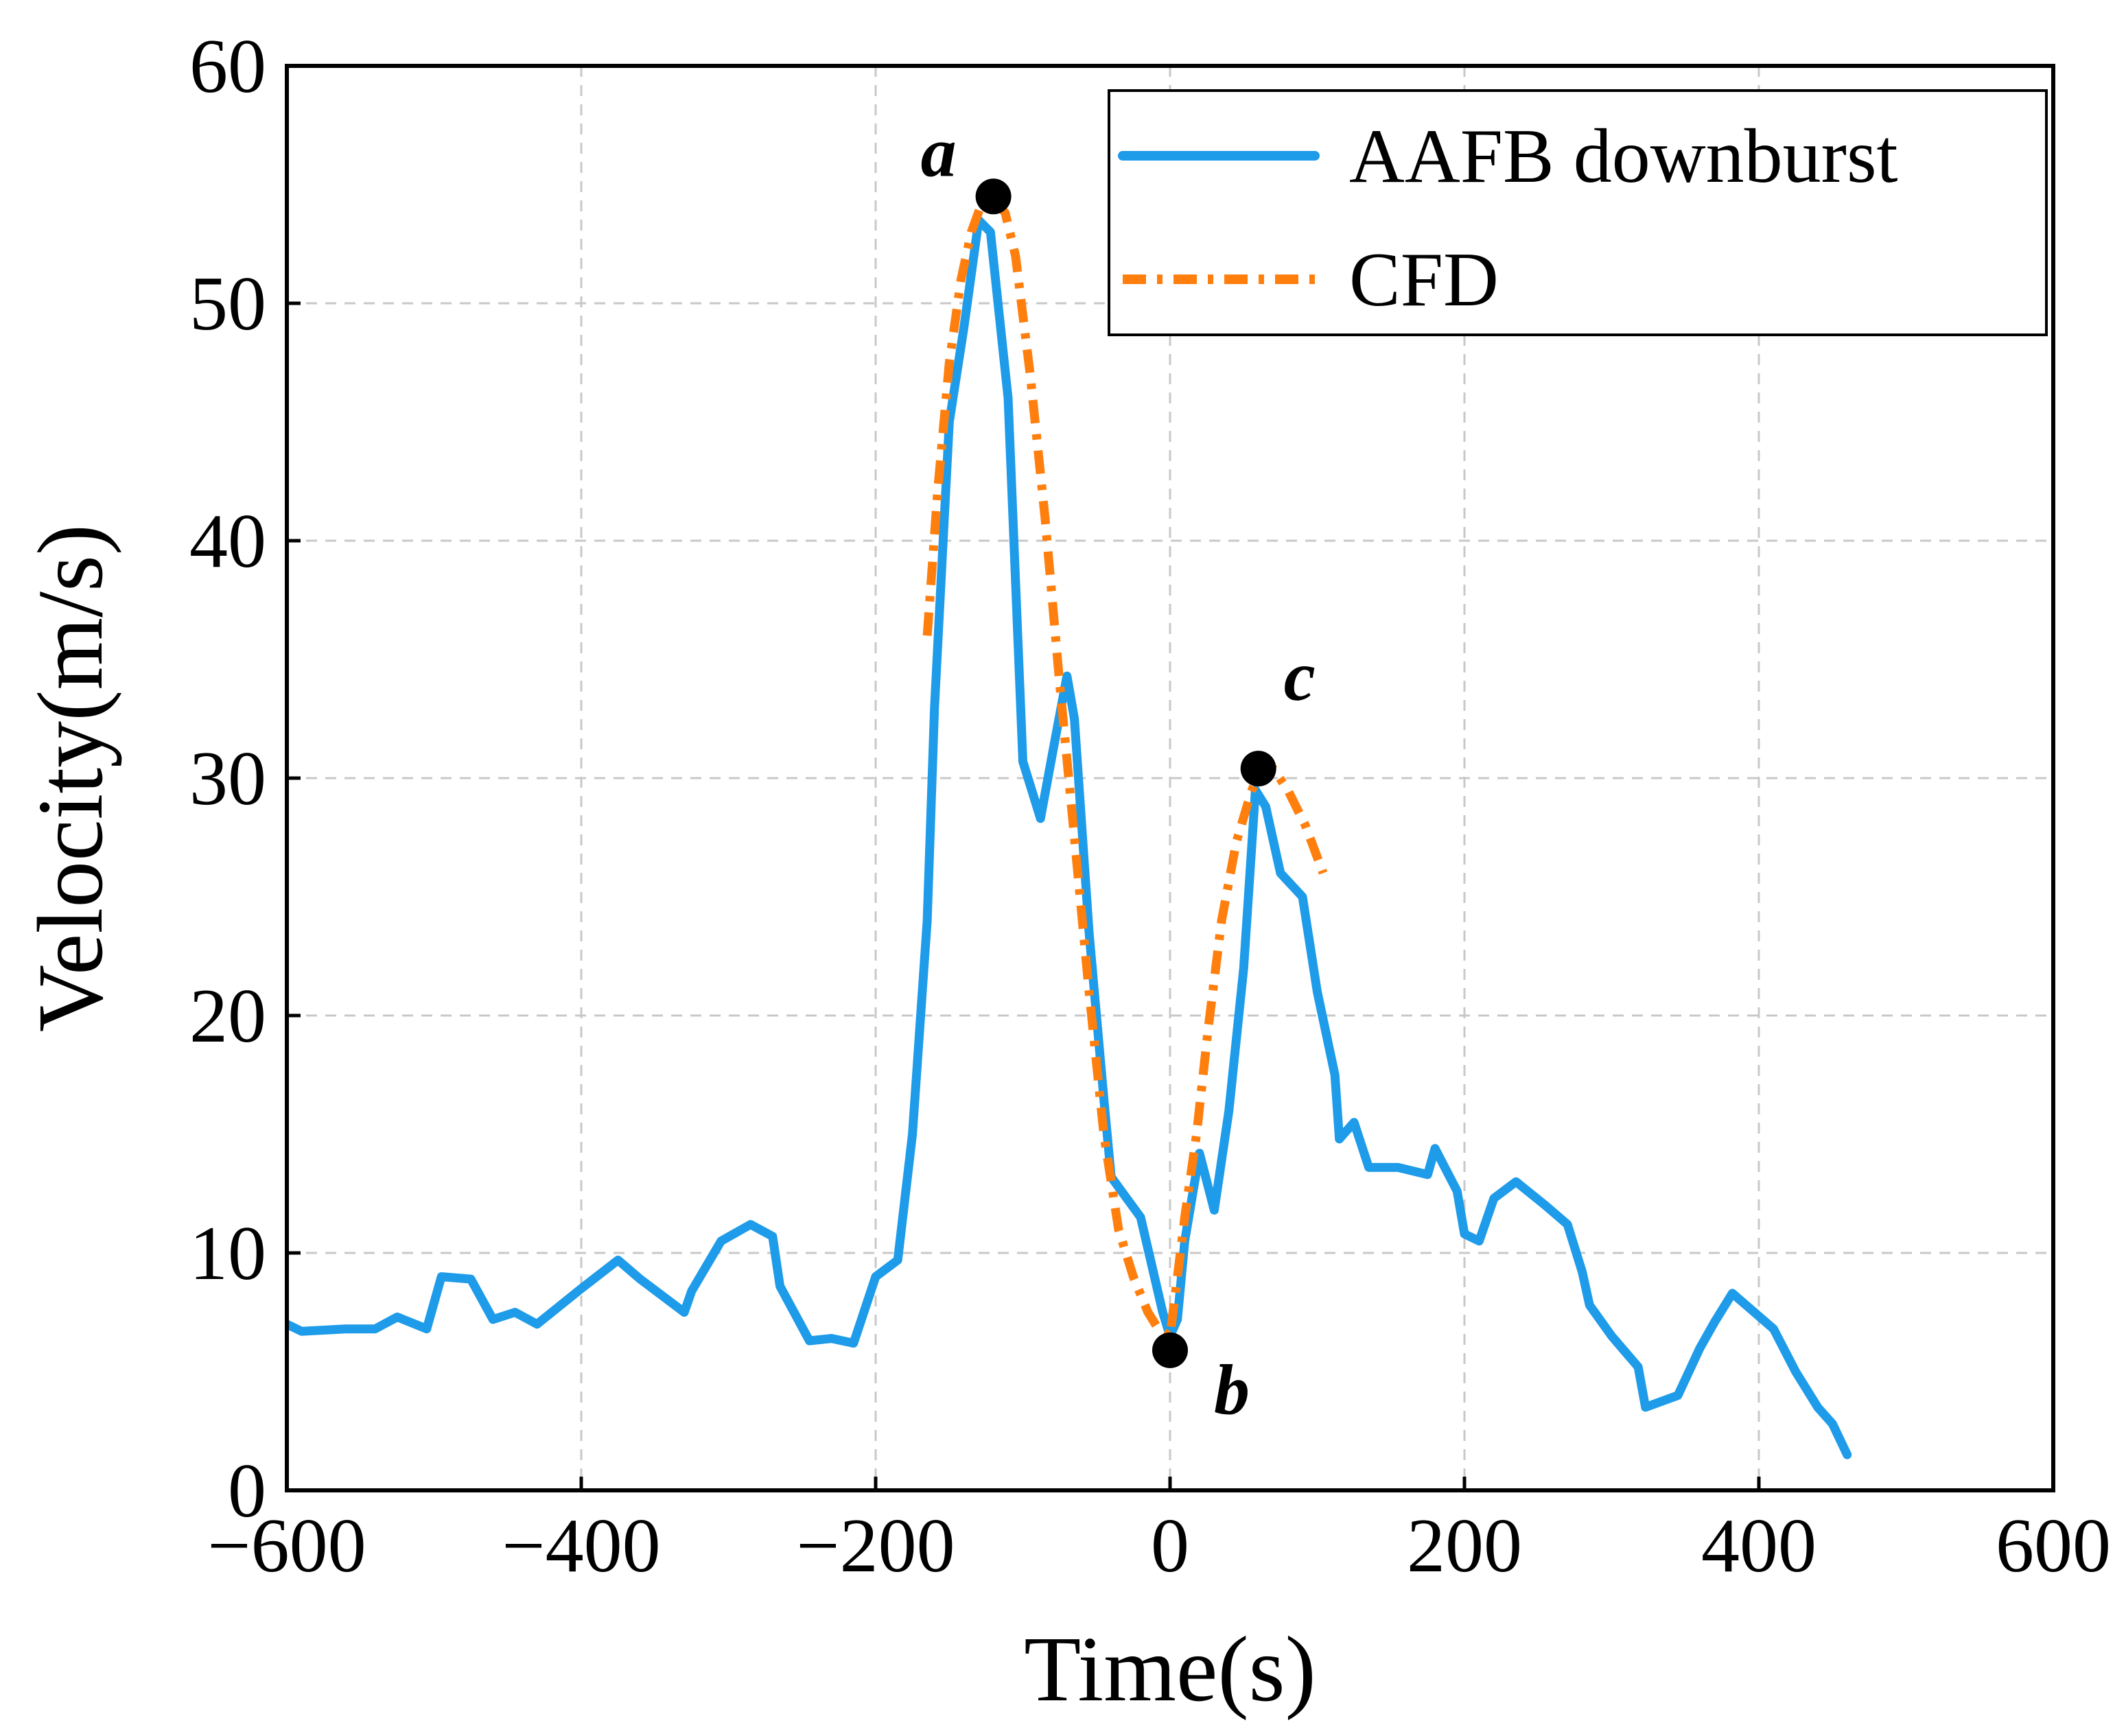 The width and height of the screenshot is (2126, 1736). Describe the element at coordinates (1759, 1546) in the screenshot. I see `x-tick-label: 400` at that location.